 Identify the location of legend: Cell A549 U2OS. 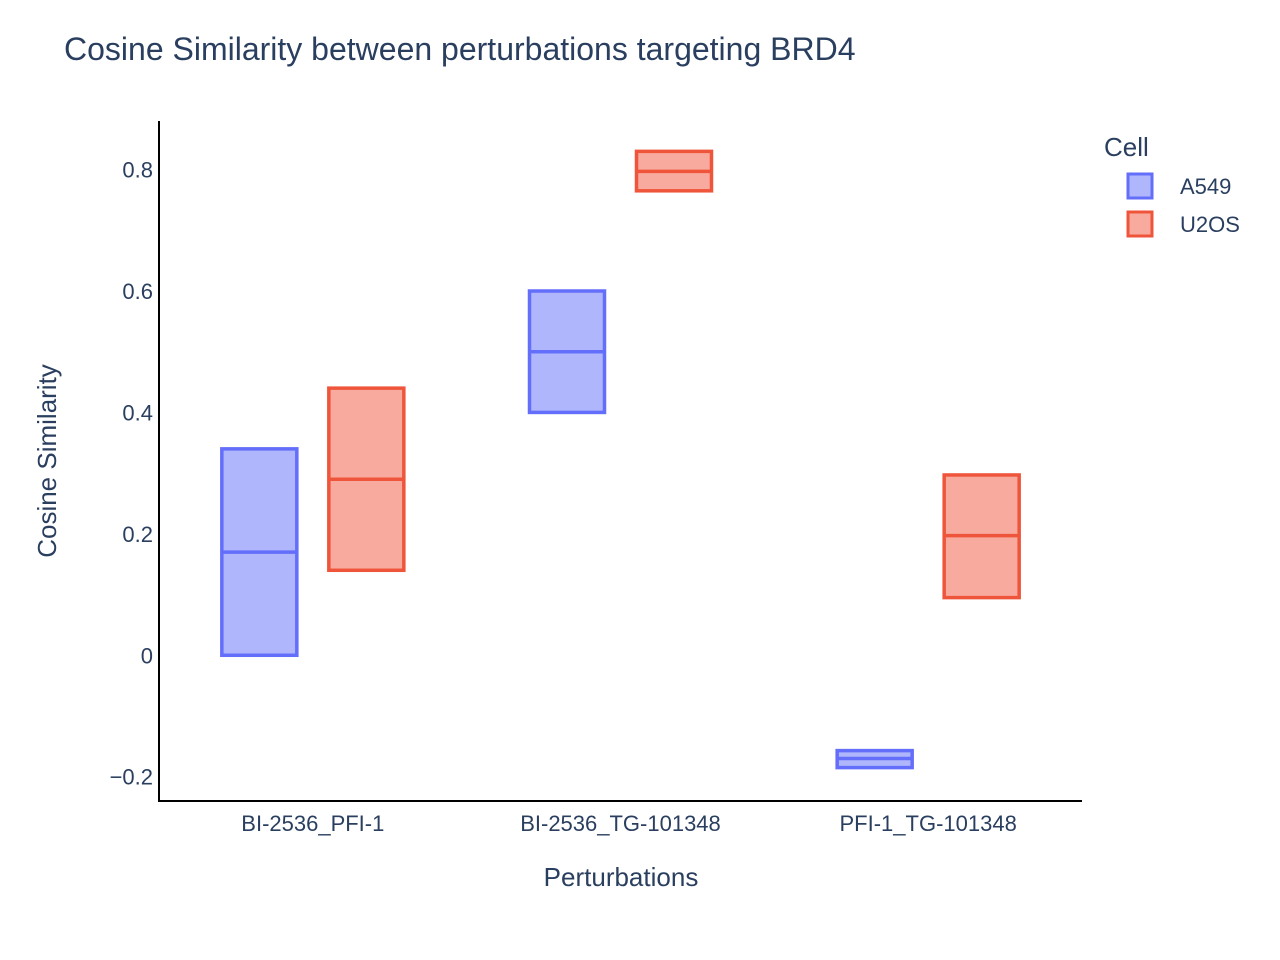
(1172, 185).